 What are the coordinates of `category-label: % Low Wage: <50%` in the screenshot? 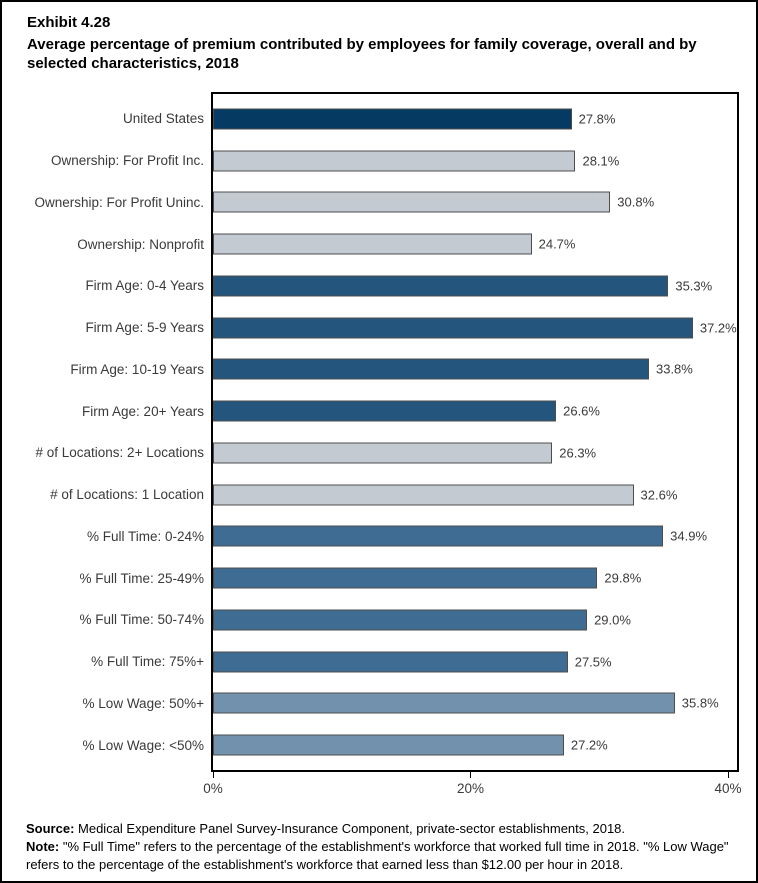 It's located at (143, 745).